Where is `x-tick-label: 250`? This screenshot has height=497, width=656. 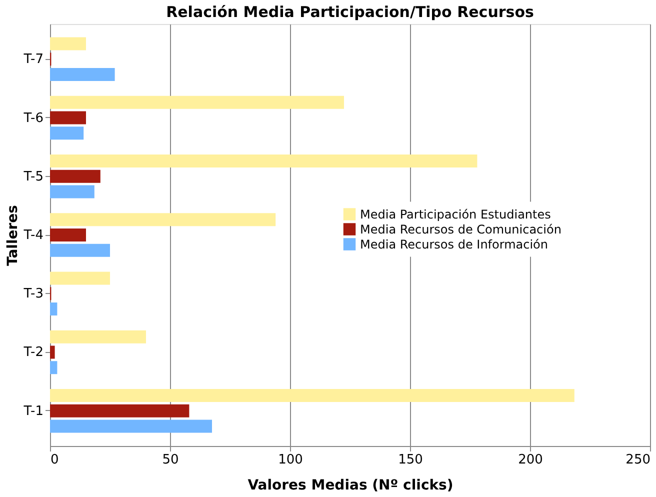 x-tick-label: 250 is located at coordinates (638, 460).